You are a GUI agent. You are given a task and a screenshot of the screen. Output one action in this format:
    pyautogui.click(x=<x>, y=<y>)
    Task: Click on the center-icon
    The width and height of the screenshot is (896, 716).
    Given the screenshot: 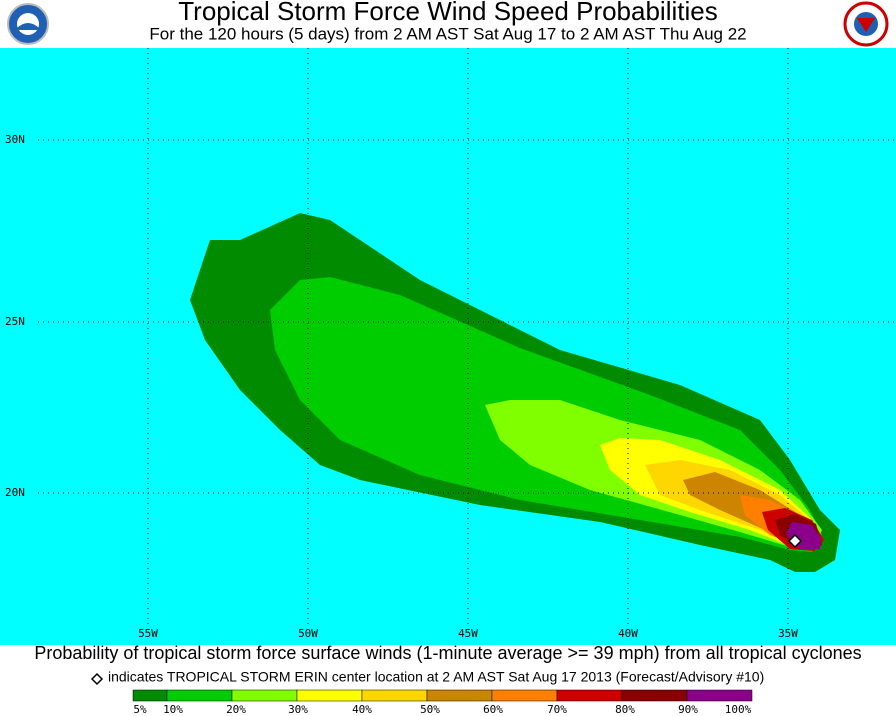 What is the action you would take?
    pyautogui.click(x=97, y=679)
    